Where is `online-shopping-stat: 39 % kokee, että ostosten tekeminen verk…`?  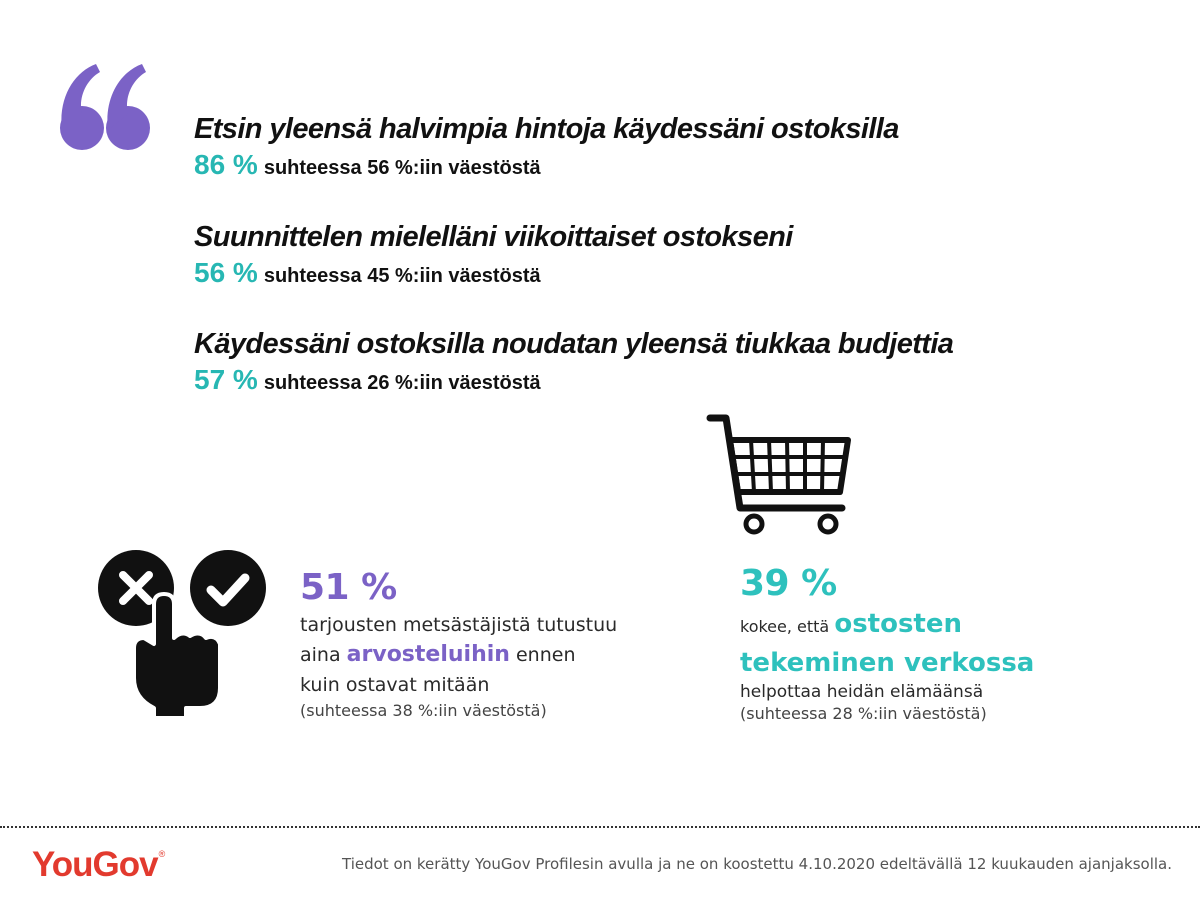
online-shopping-stat: 39 % kokee, että ostosten tekeminen verk… is located at coordinates (950, 643).